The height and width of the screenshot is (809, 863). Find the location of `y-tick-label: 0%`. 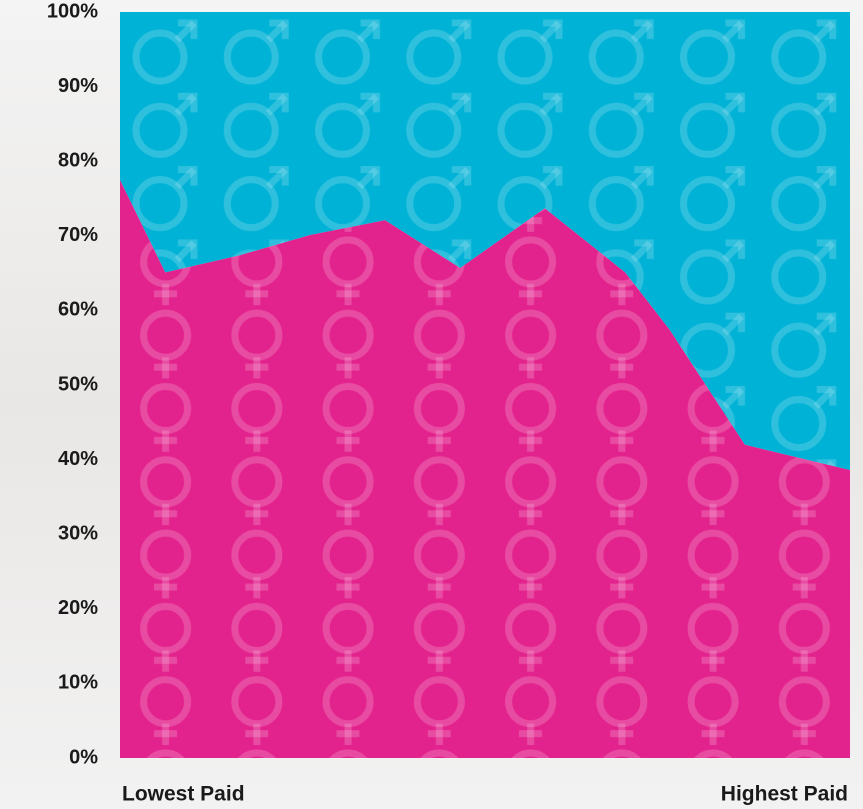

y-tick-label: 0% is located at coordinates (83, 757).